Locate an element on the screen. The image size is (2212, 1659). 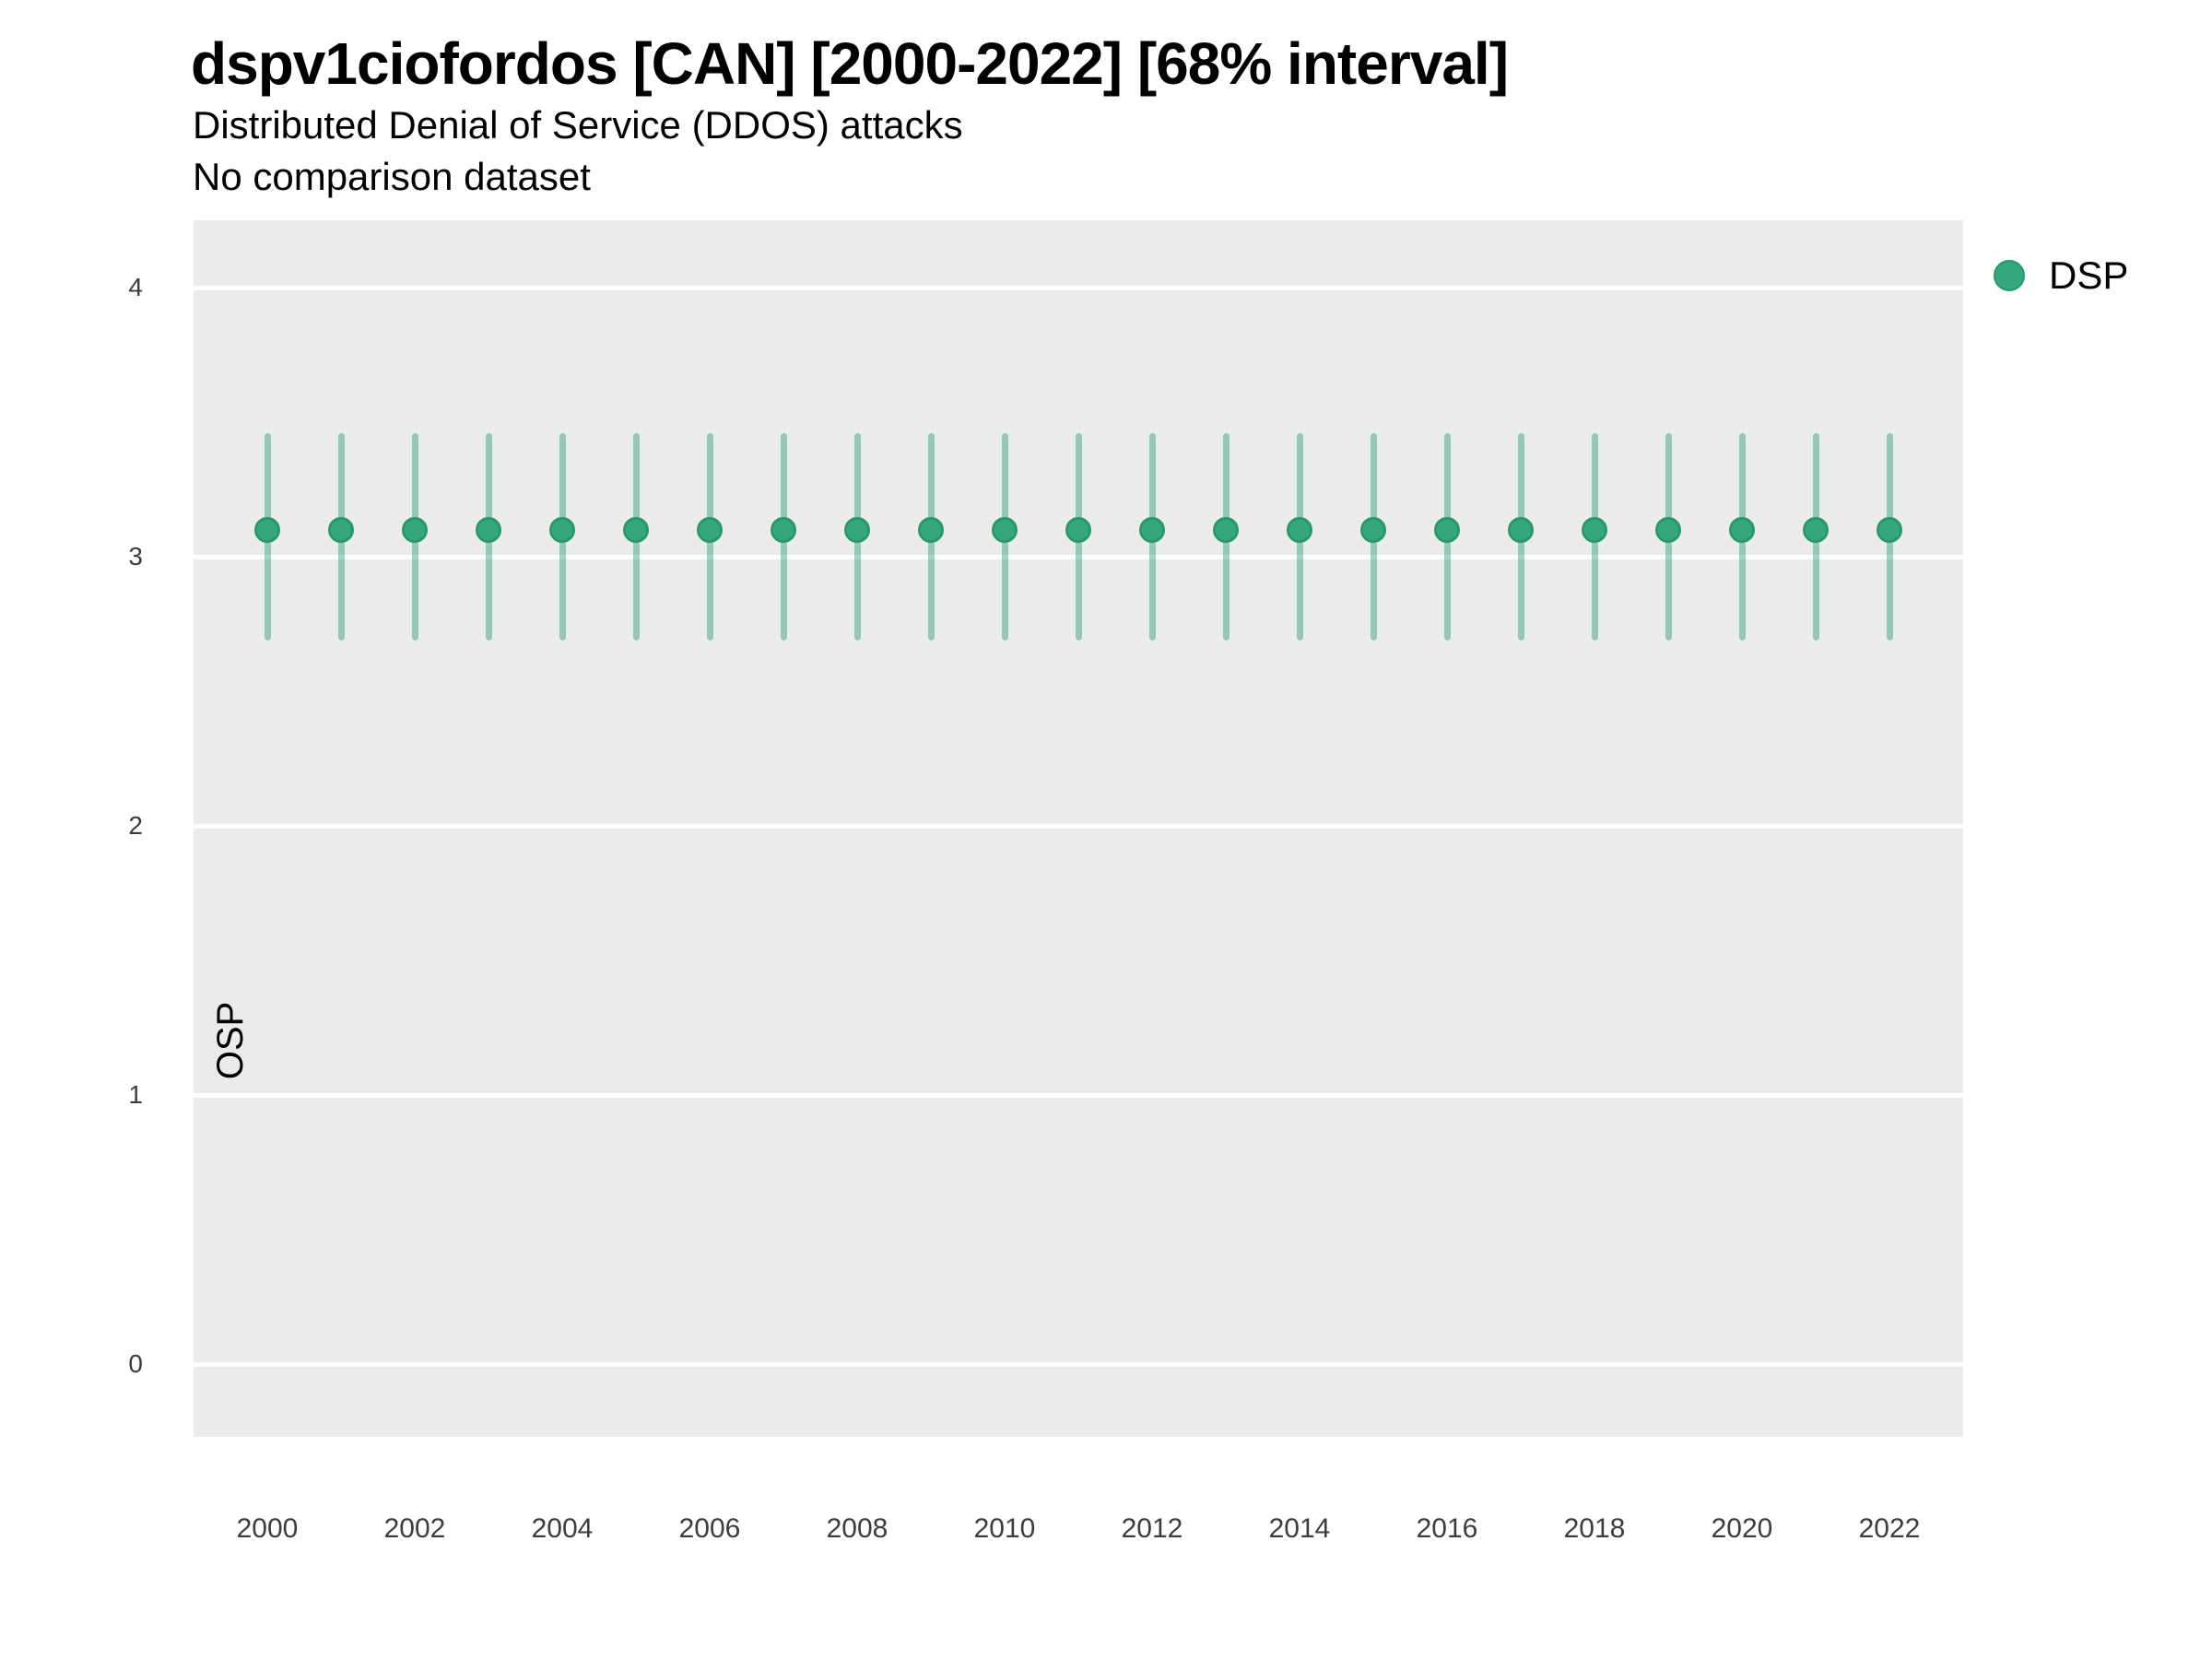
chart-annotation: No comparison dataset is located at coordinates (392, 176).